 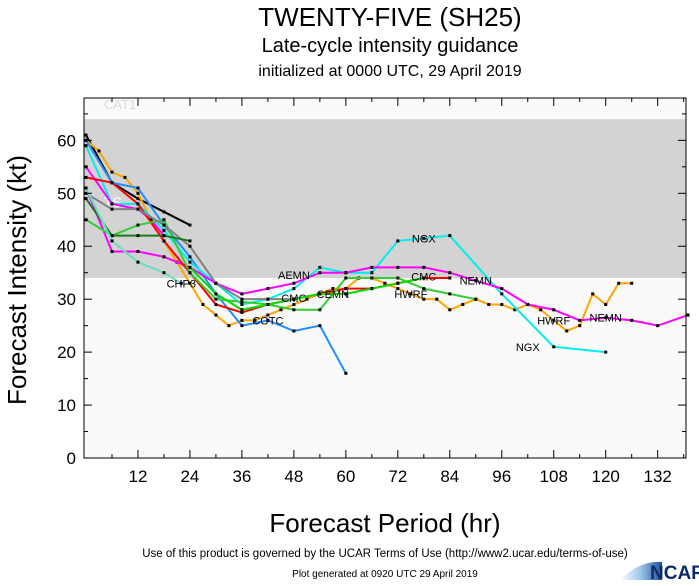 I want to click on y-axis-label: Forecast Intensity (kt), so click(x=17, y=280).